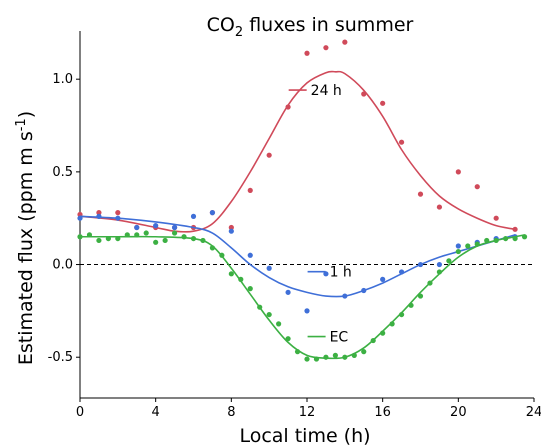 The image size is (541, 447). Describe the element at coordinates (156, 412) in the screenshot. I see `x-tick-label: 4` at that location.